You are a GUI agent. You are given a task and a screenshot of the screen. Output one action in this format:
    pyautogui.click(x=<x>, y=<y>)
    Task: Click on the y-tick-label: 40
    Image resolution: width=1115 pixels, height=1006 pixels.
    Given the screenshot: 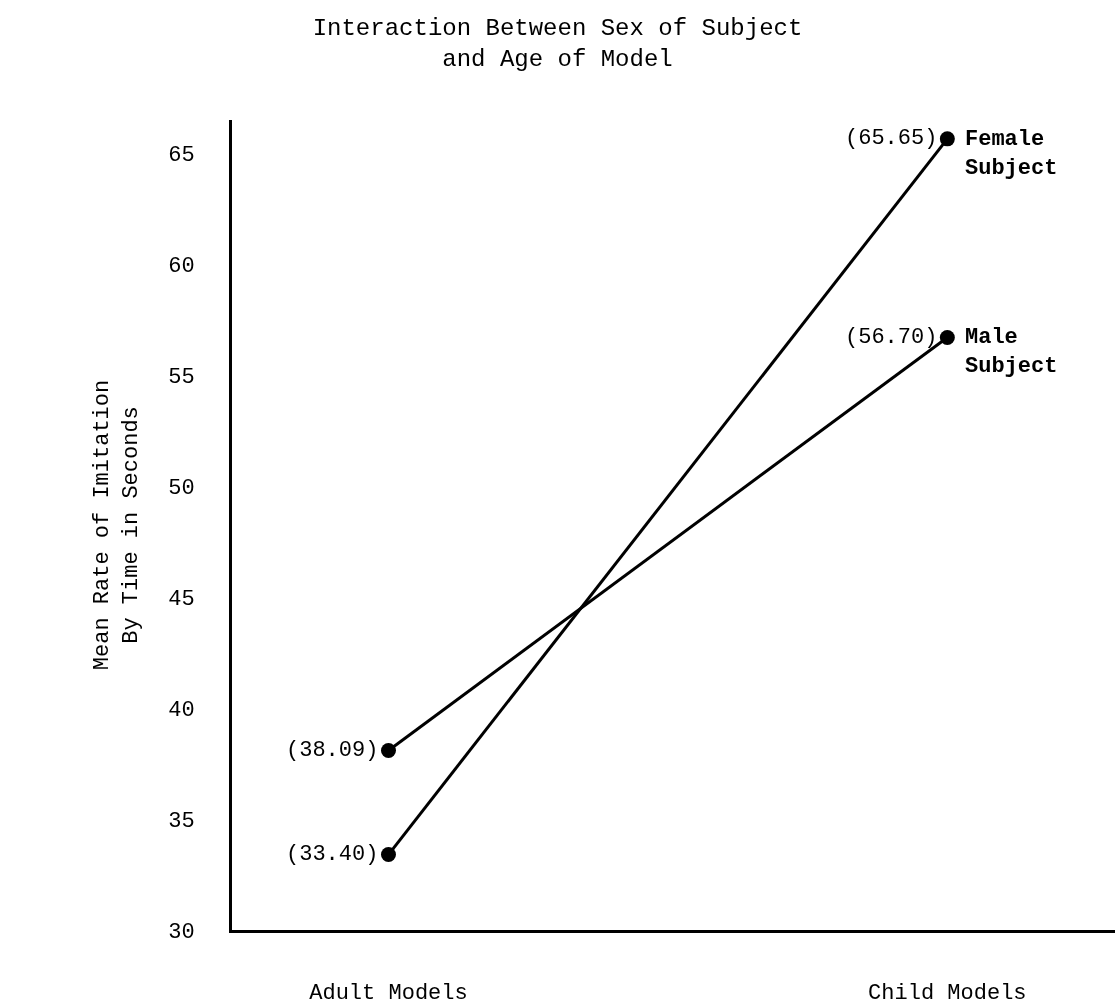 What is the action you would take?
    pyautogui.click(x=181, y=710)
    